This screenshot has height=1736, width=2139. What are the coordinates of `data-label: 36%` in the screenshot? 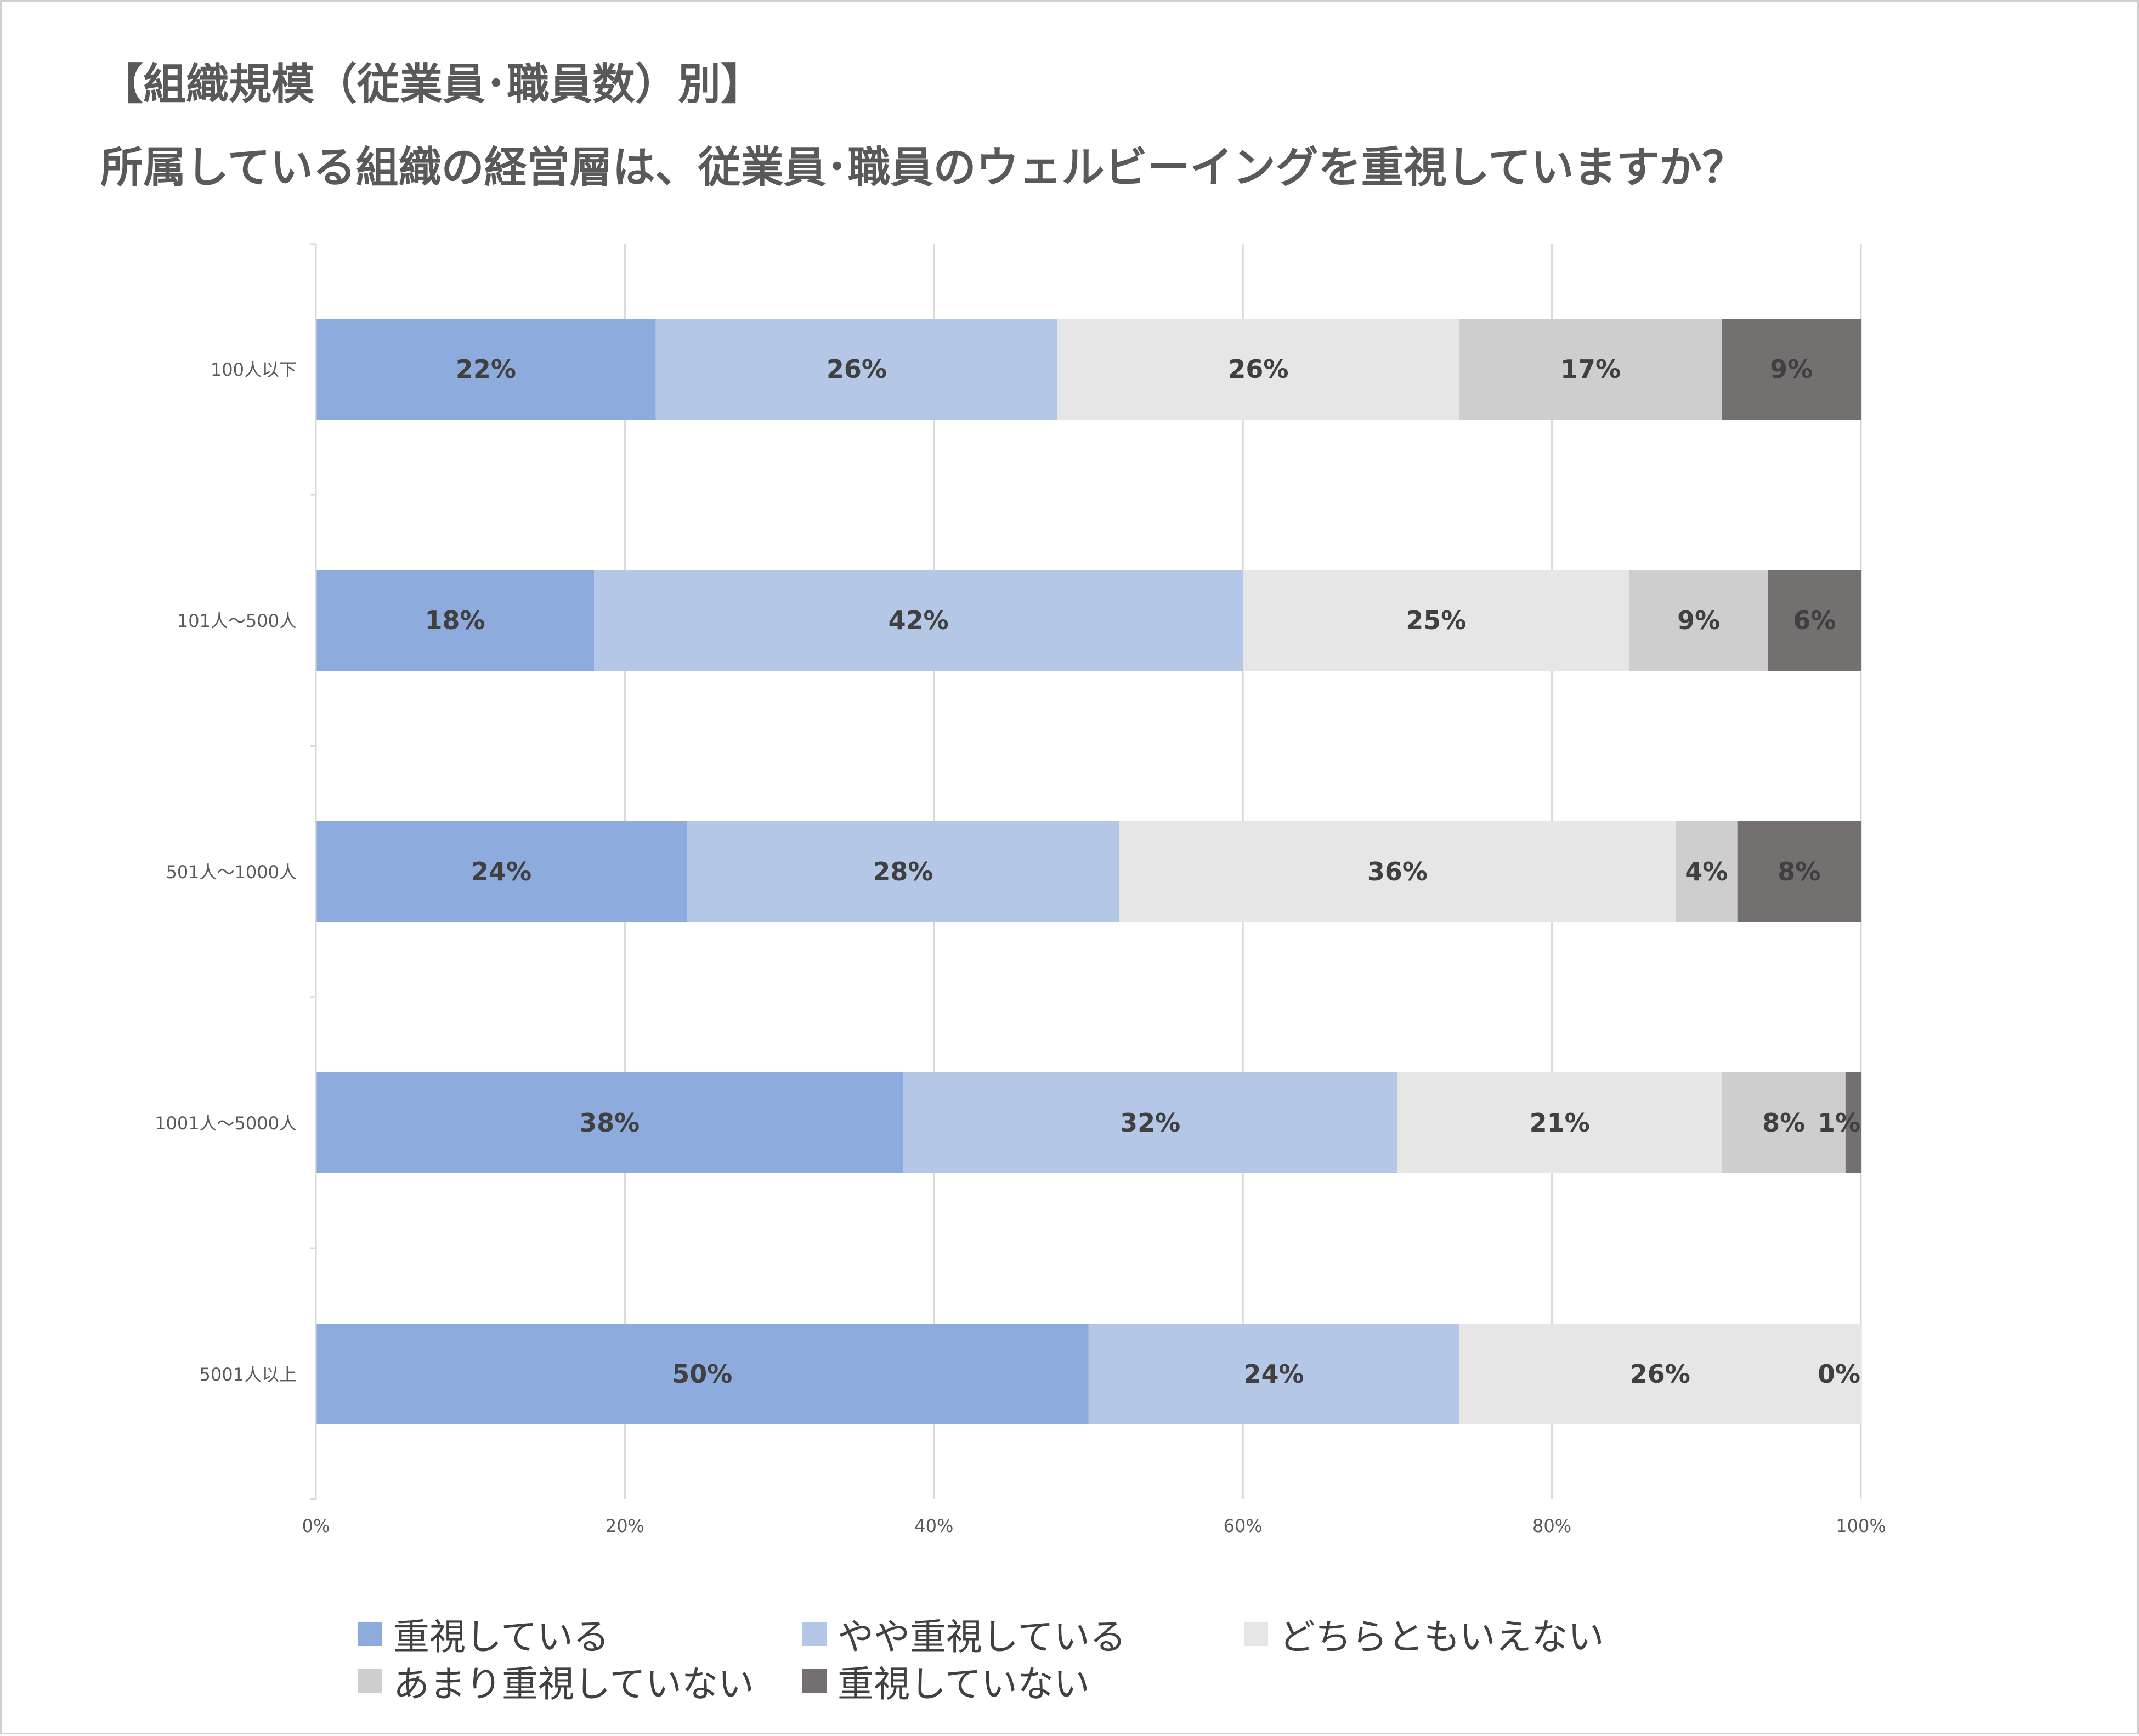 It's located at (1397, 871).